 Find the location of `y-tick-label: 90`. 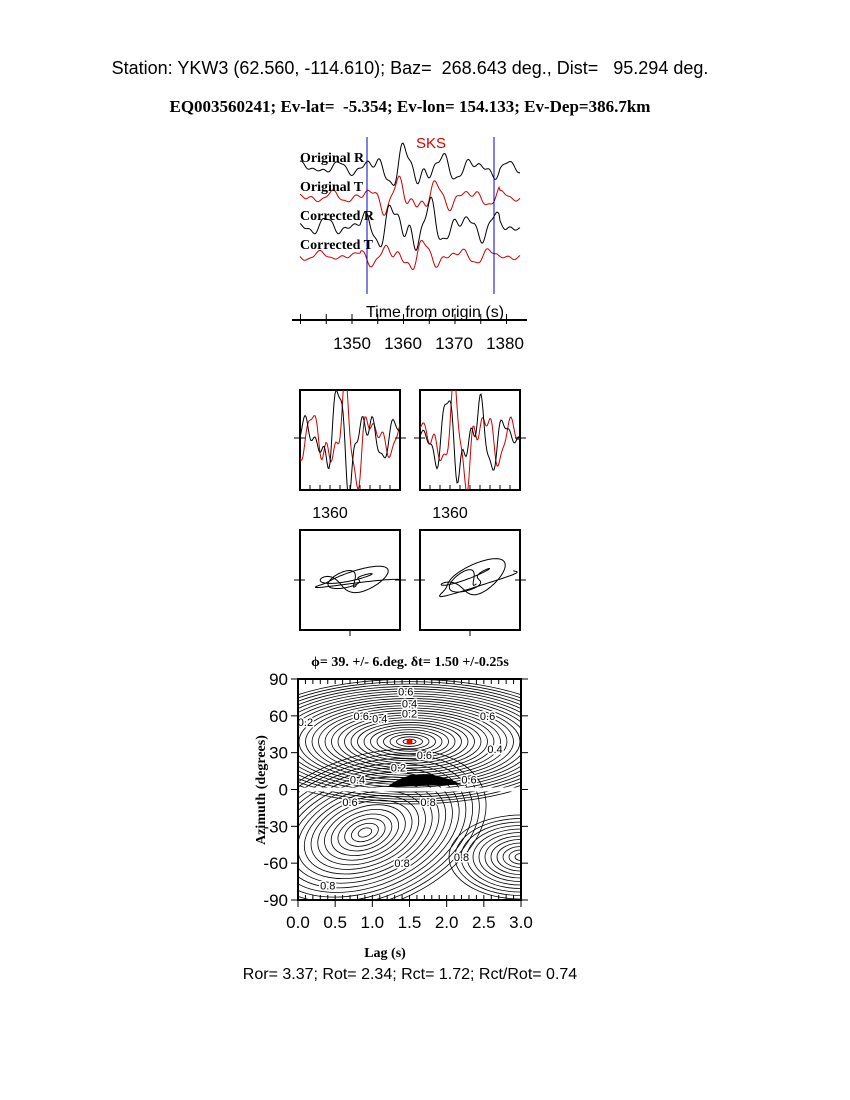

y-tick-label: 90 is located at coordinates (278, 679).